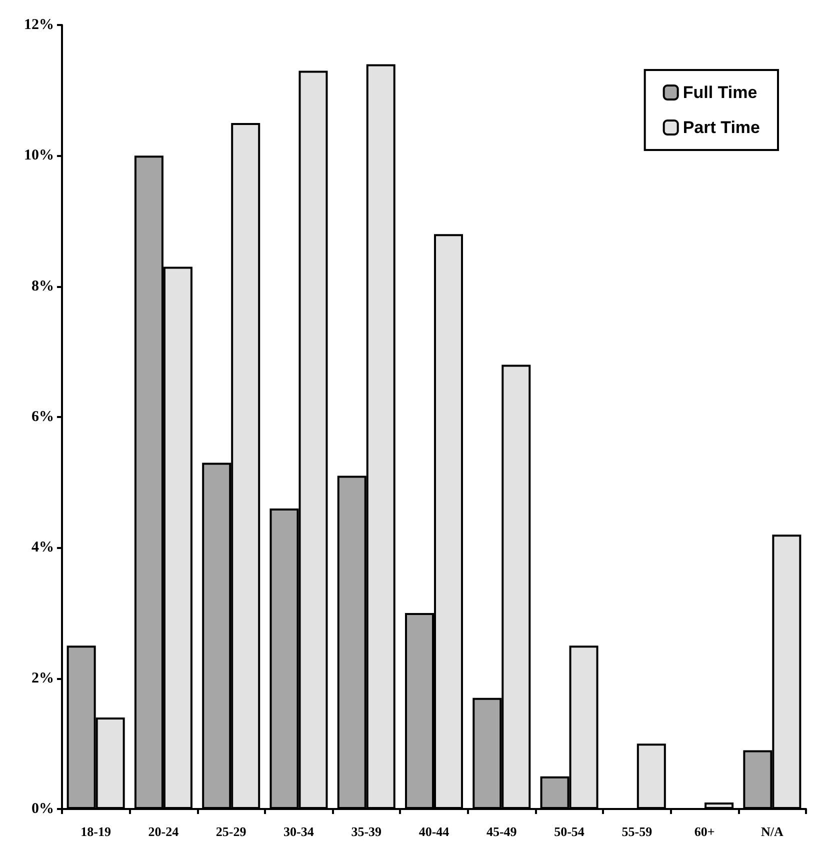 Image resolution: width=818 pixels, height=851 pixels. Describe the element at coordinates (721, 127) in the screenshot. I see `legend-label: Part Time` at that location.